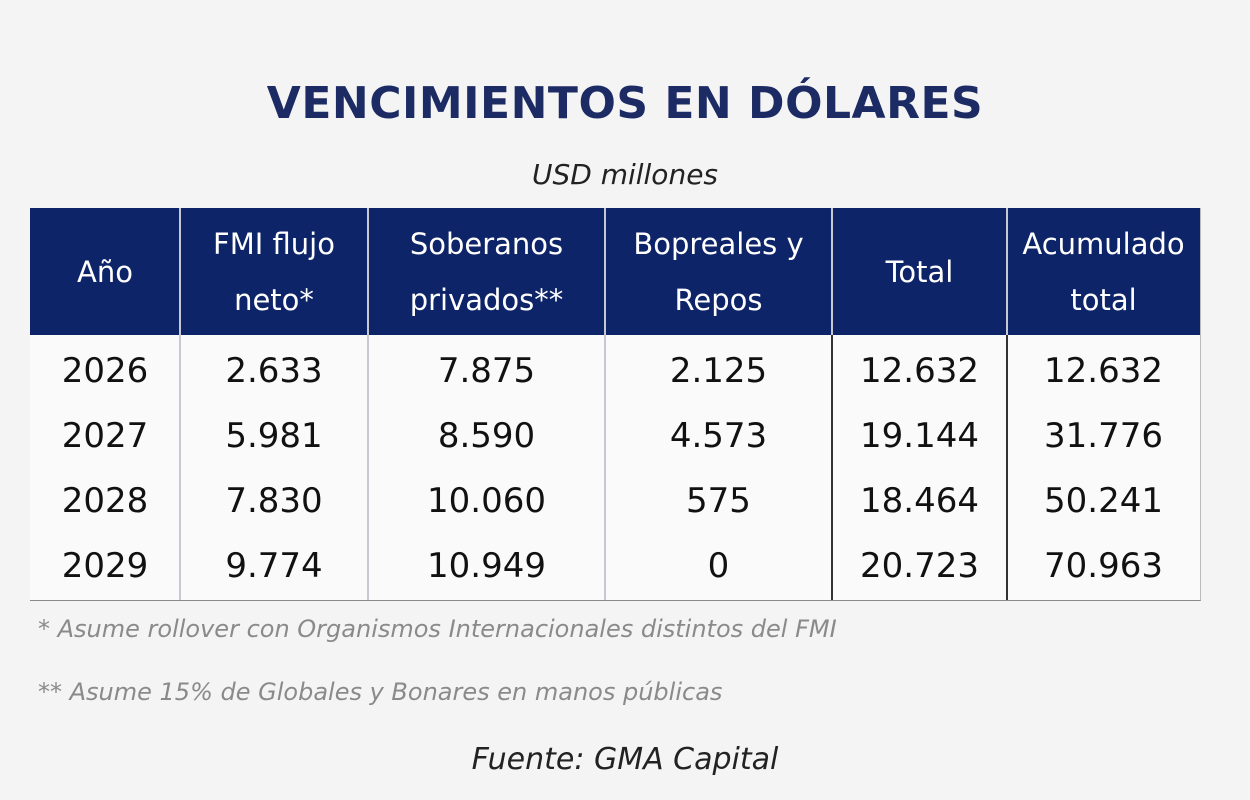 The height and width of the screenshot is (800, 1250). I want to click on header-text: Total, so click(919, 271).